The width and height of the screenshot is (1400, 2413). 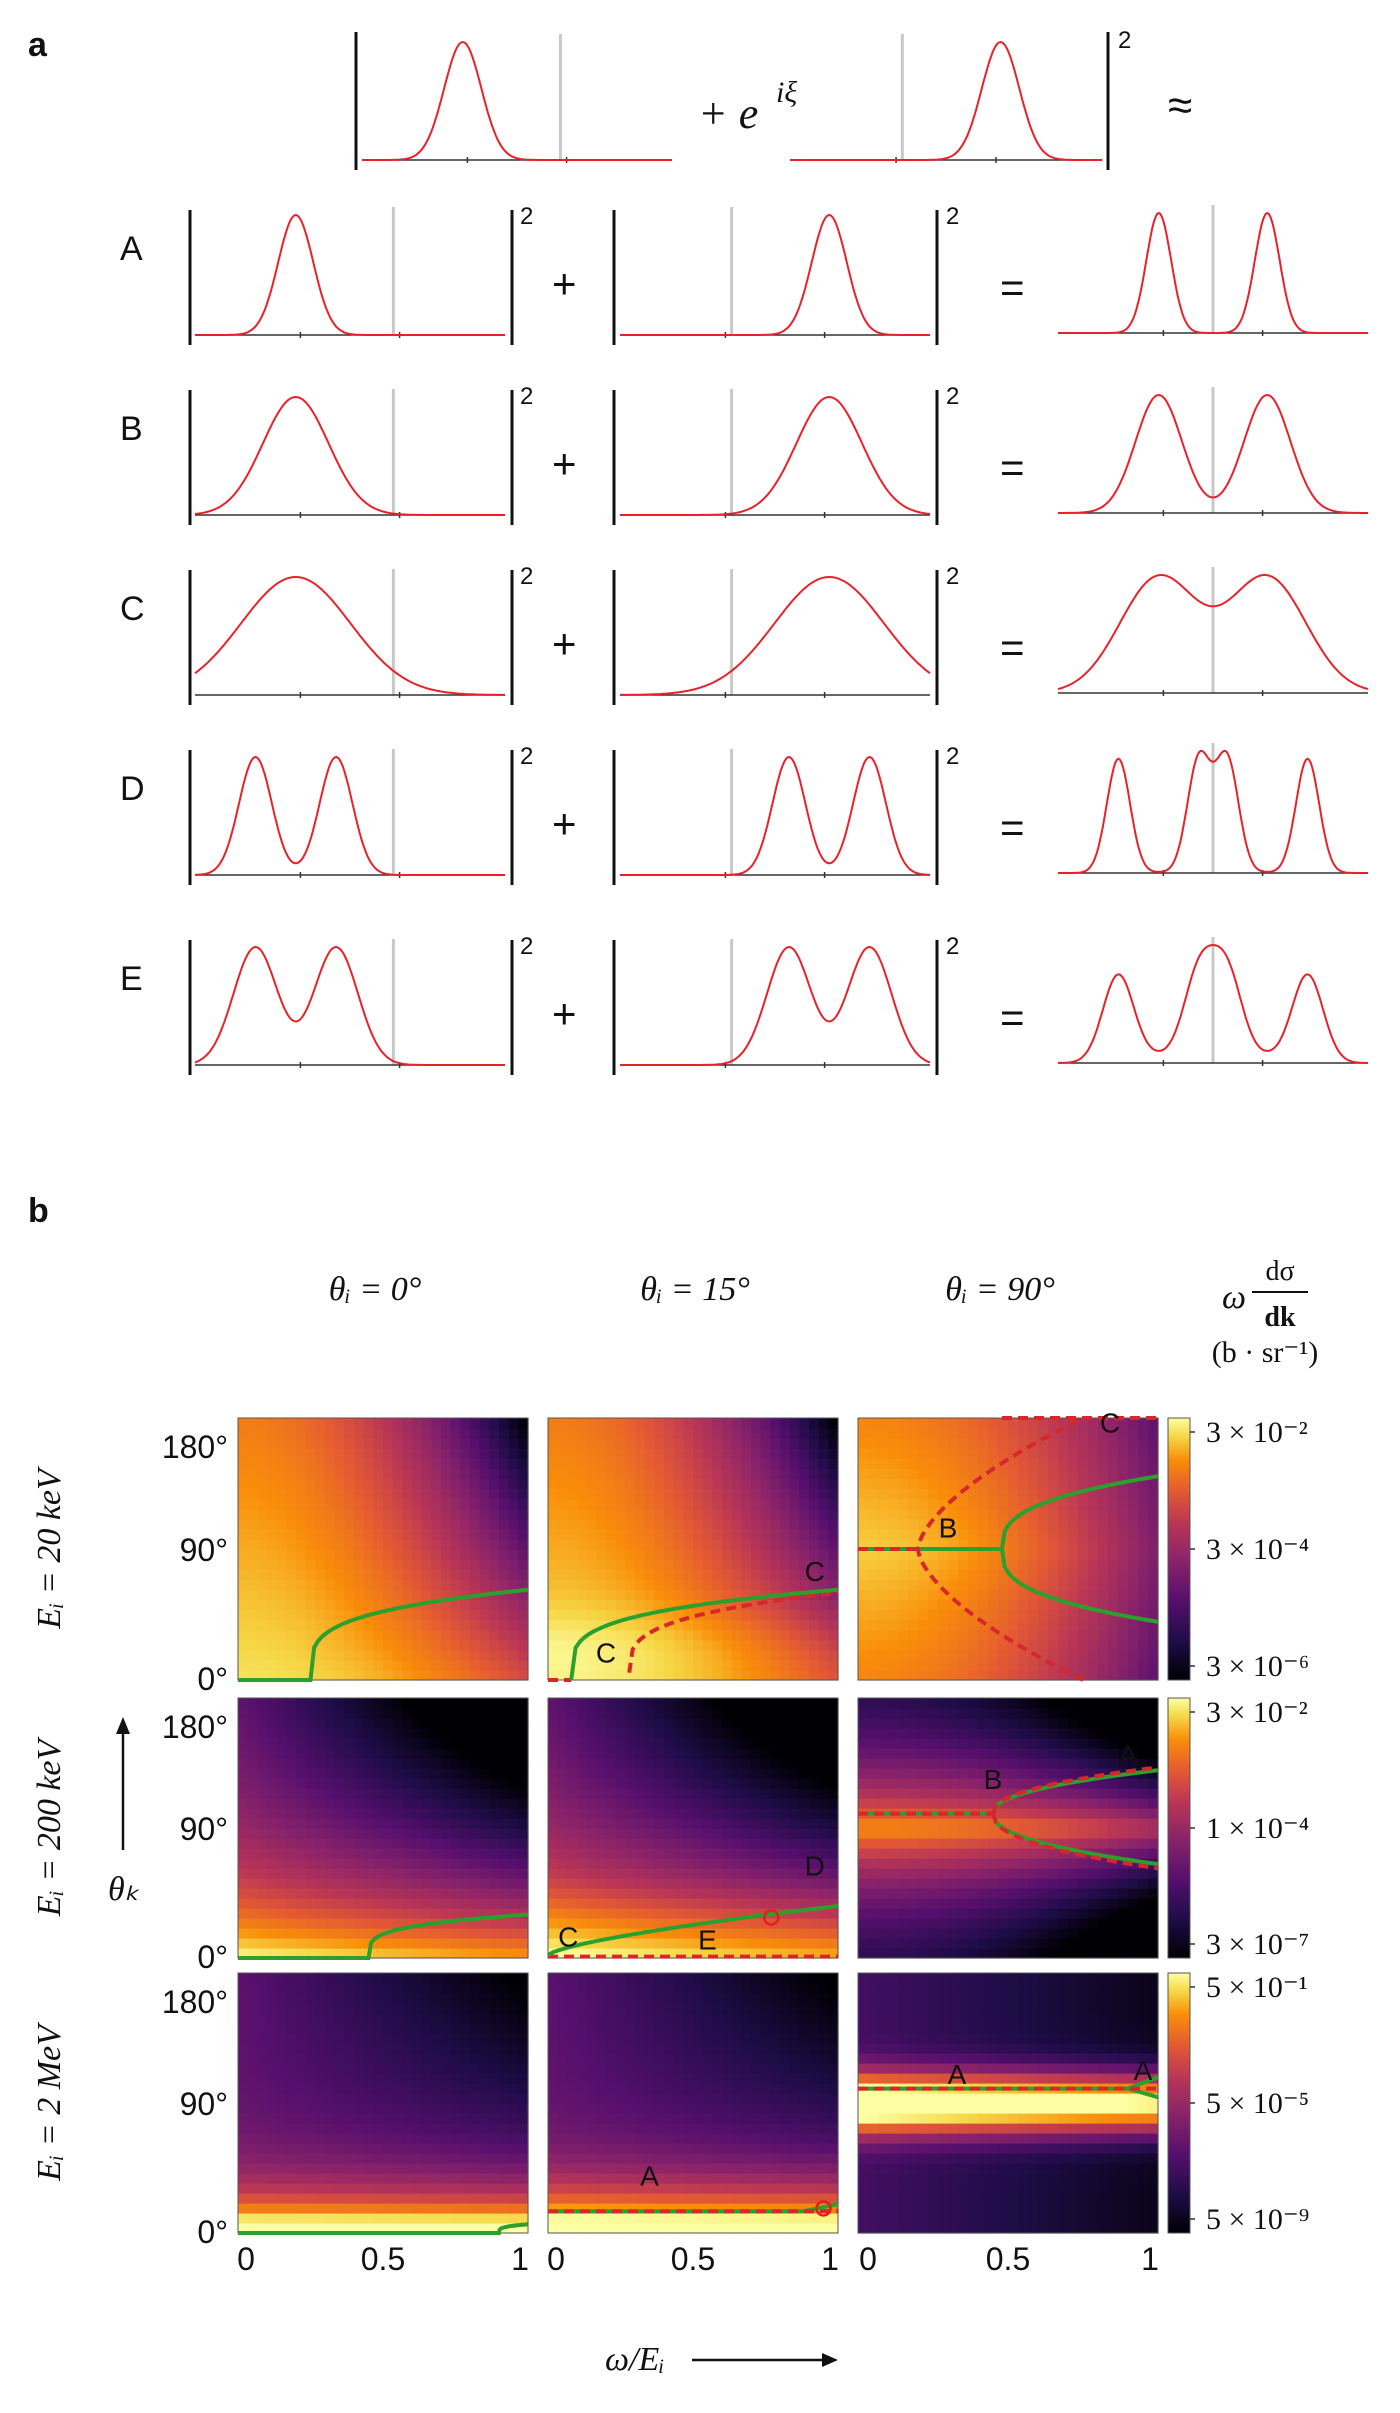 I want to click on heatmap-r2-c0, so click(x=383, y=2103).